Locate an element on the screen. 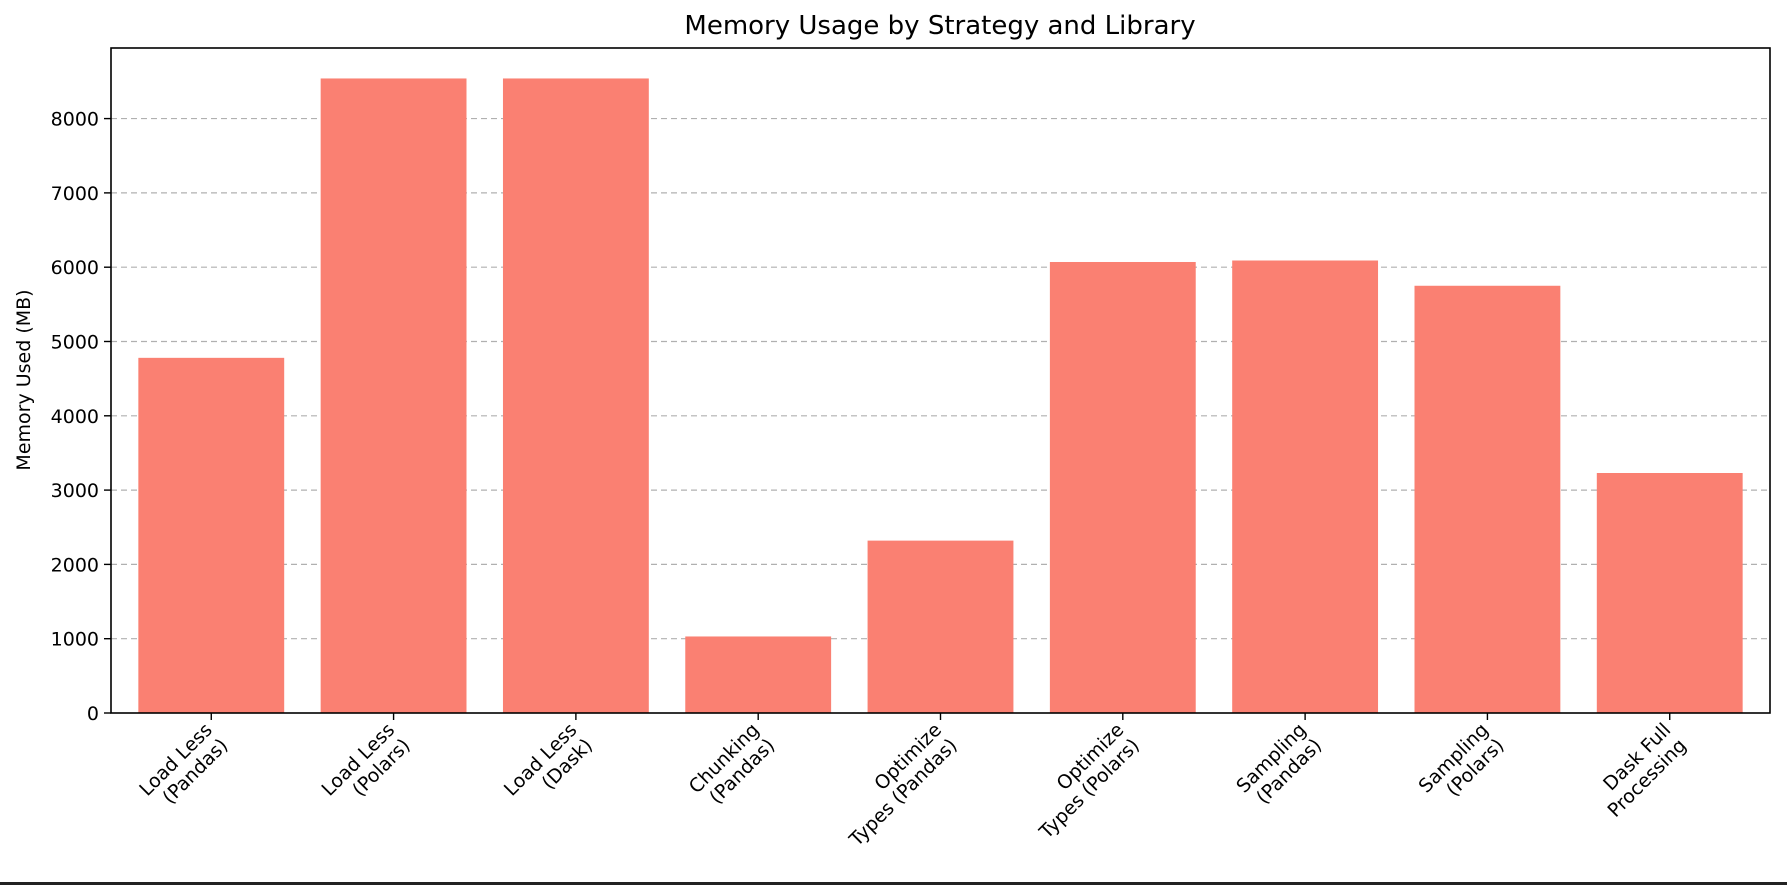 The image size is (1787, 890). x-tick-label: Chunking(Pandas) is located at coordinates (732, 766).